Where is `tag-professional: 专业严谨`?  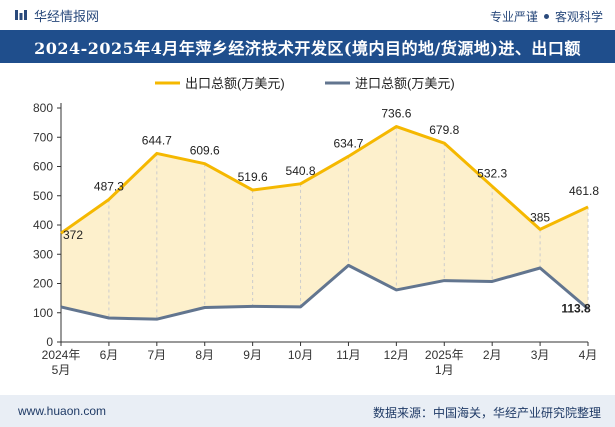 tag-professional: 专业严谨 is located at coordinates (513, 17).